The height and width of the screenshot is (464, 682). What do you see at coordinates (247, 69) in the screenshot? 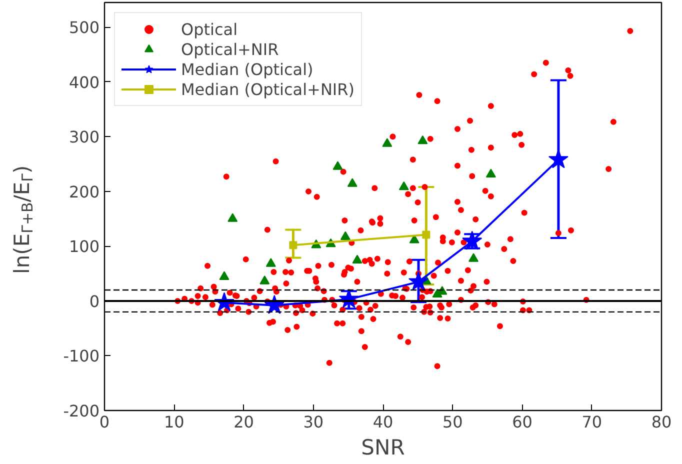
I see `legend-label: Median (Optical)` at bounding box center [247, 69].